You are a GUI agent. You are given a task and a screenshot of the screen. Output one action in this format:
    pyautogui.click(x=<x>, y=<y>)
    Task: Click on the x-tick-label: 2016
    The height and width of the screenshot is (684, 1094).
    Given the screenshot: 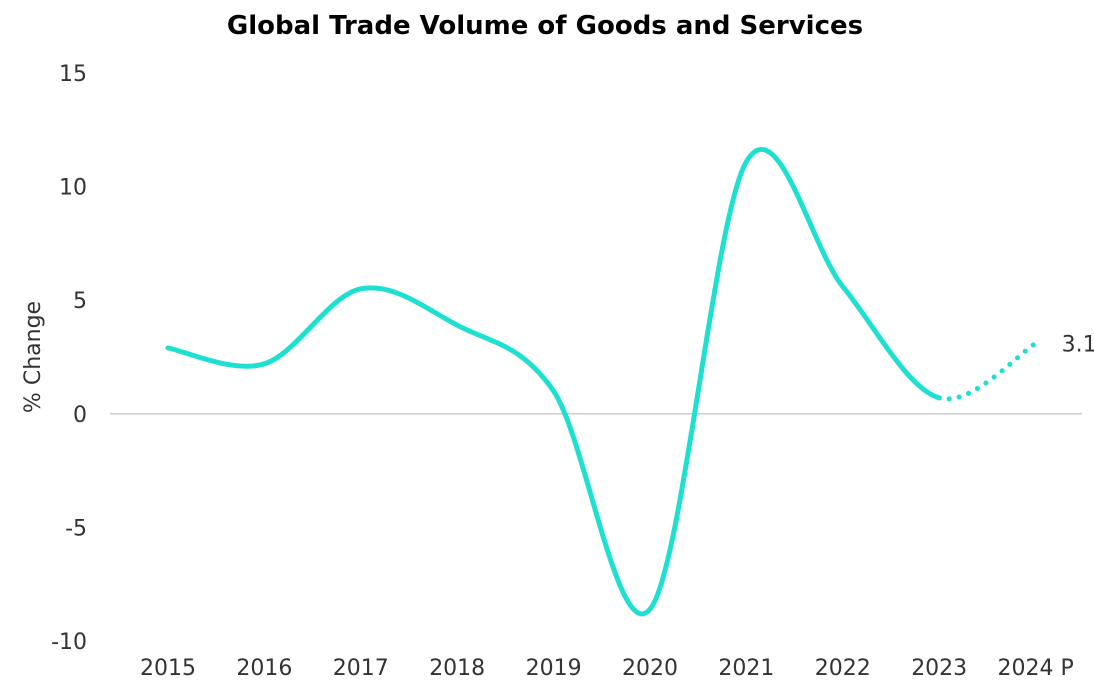 What is the action you would take?
    pyautogui.click(x=264, y=668)
    